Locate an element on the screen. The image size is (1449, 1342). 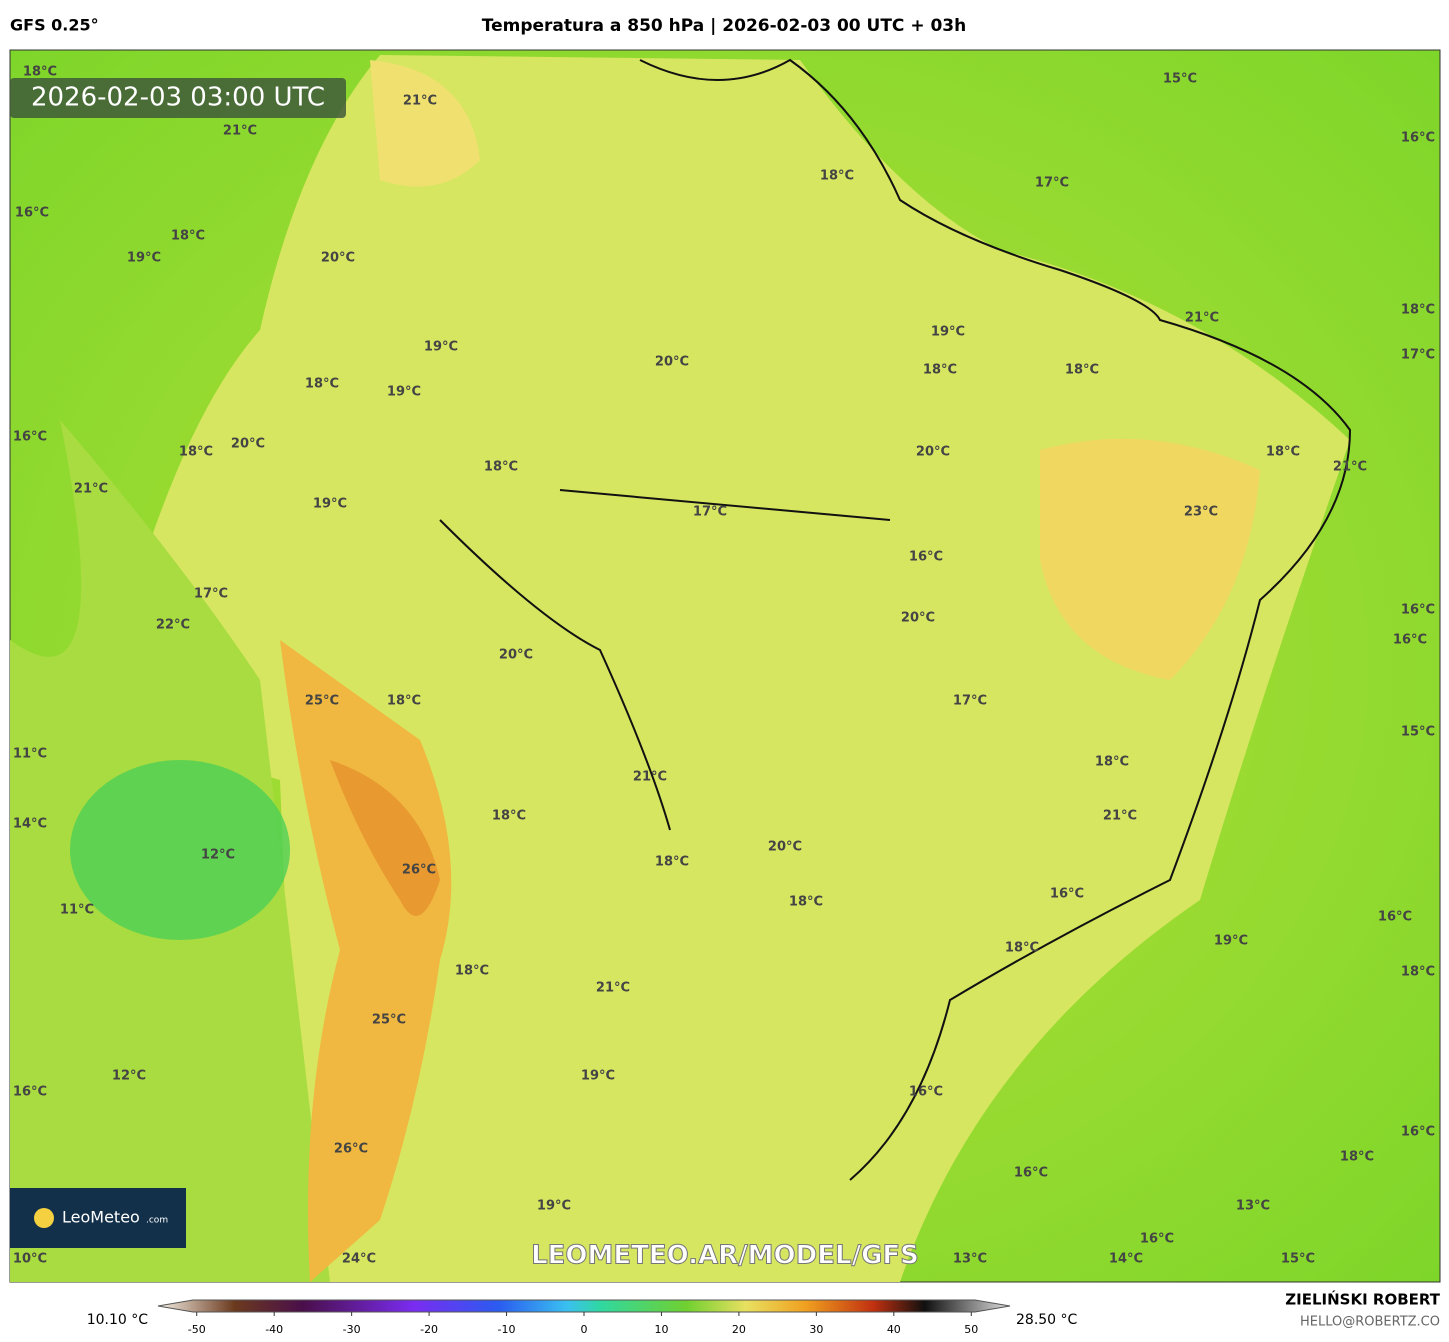
colorbar-min: 10.10 °C is located at coordinates (118, 1320).